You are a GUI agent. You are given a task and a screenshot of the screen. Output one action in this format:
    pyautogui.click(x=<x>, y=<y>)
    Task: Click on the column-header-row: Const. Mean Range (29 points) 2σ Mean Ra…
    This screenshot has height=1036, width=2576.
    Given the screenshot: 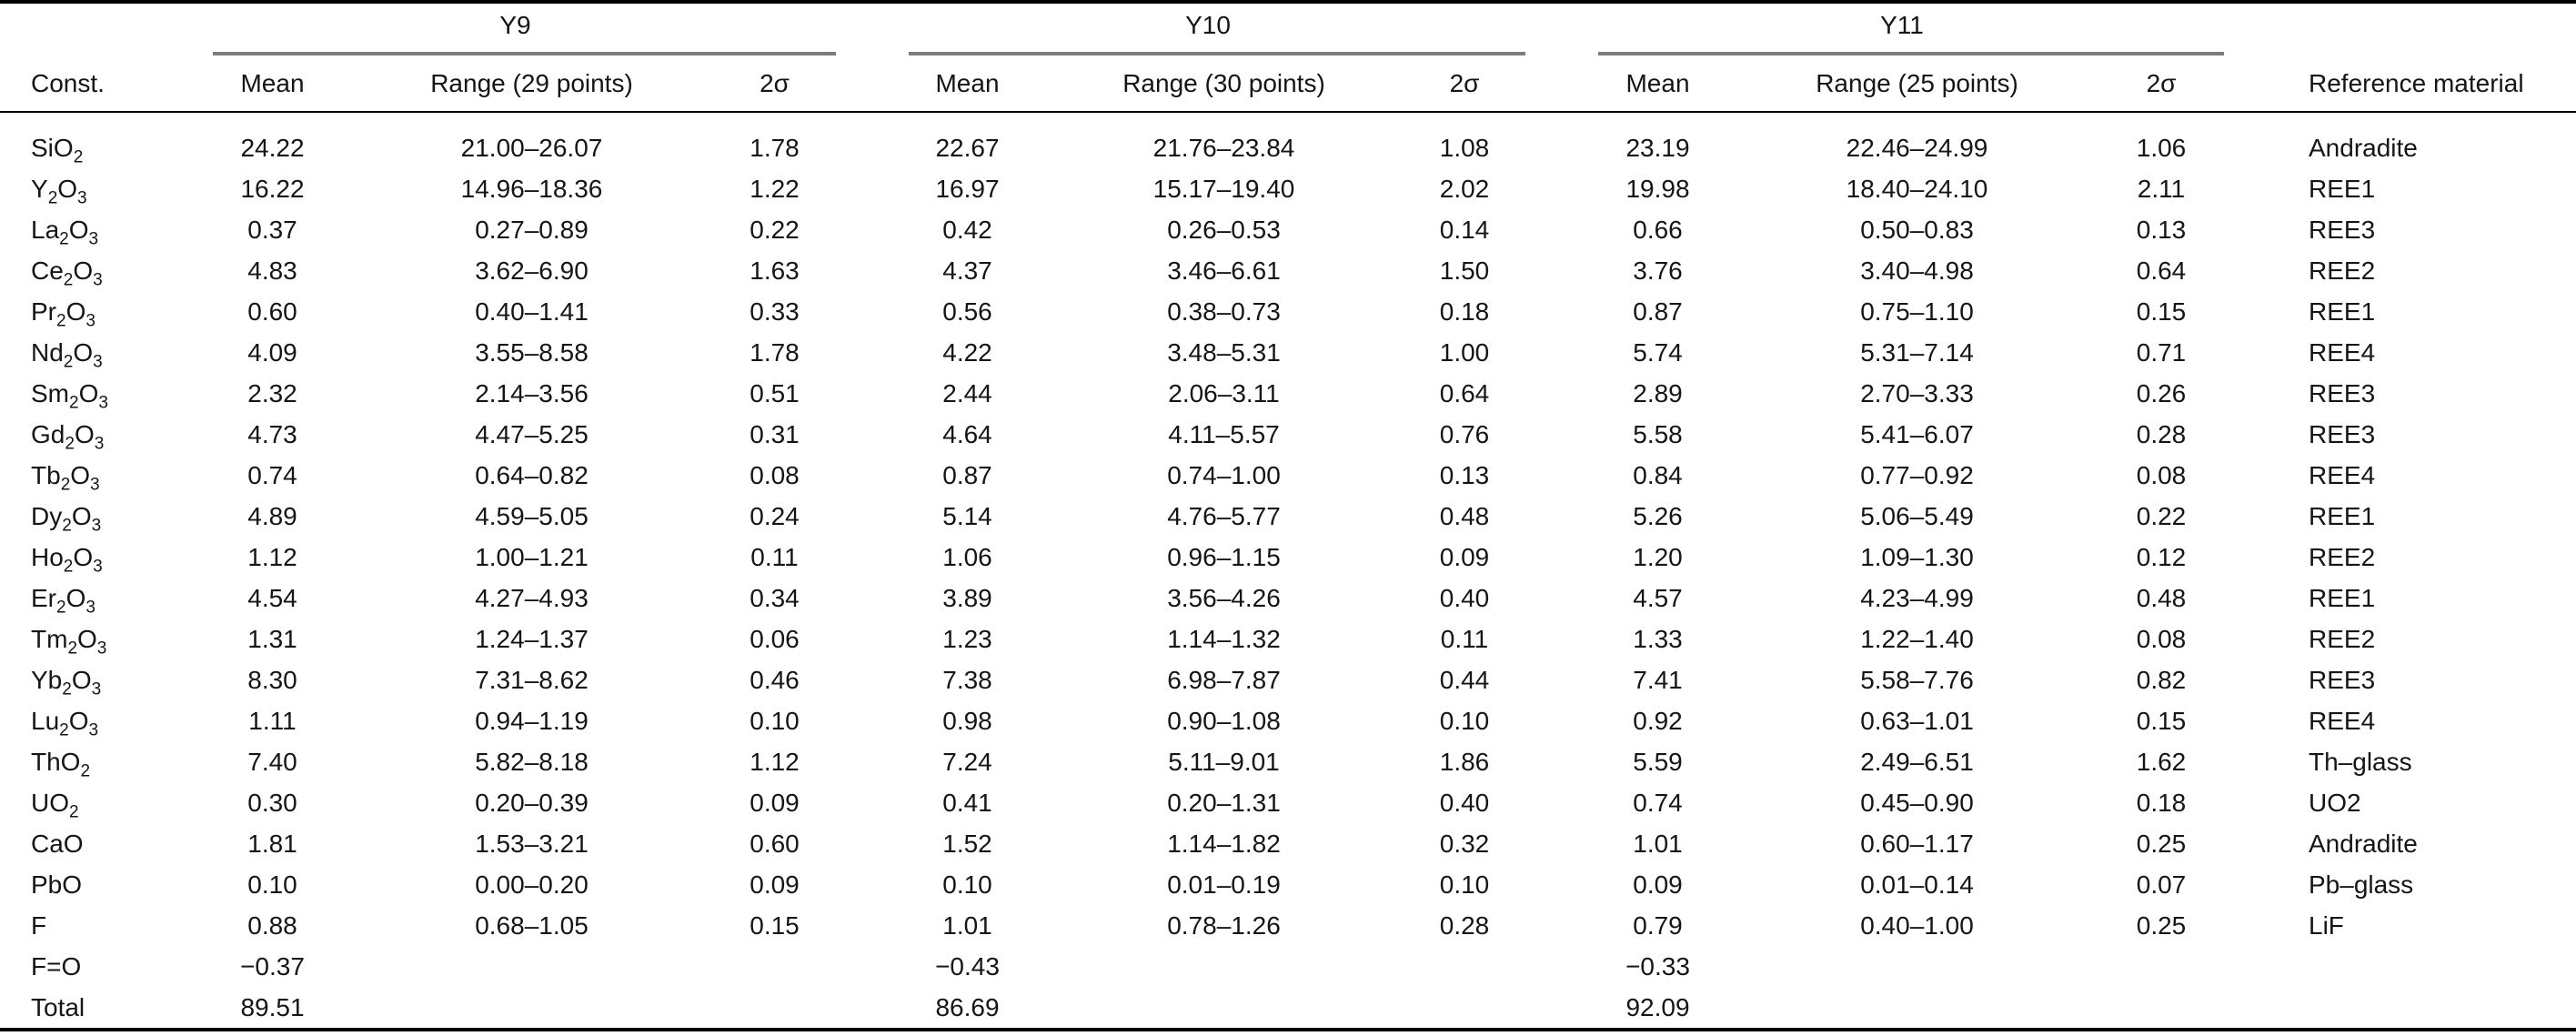 What is the action you would take?
    pyautogui.click(x=1288, y=84)
    